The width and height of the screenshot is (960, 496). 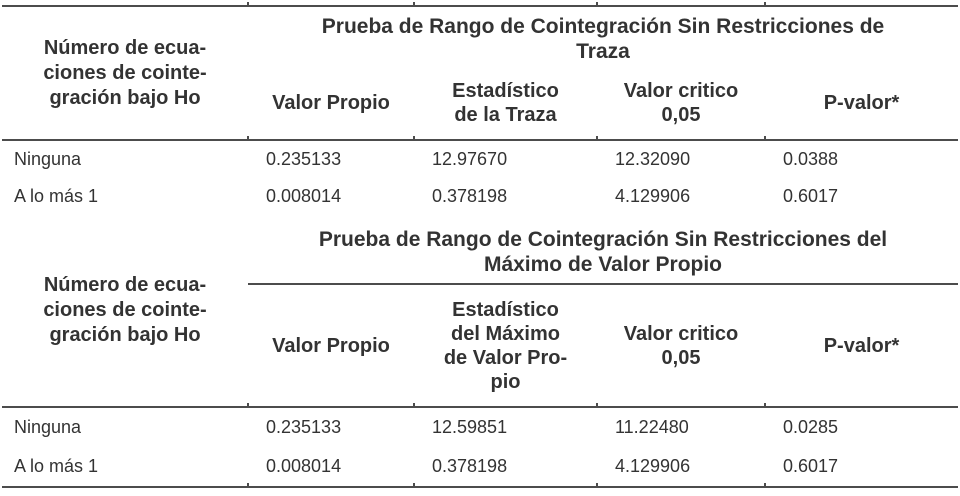 I want to click on cell-estadistico: 12.59851, so click(x=470, y=427).